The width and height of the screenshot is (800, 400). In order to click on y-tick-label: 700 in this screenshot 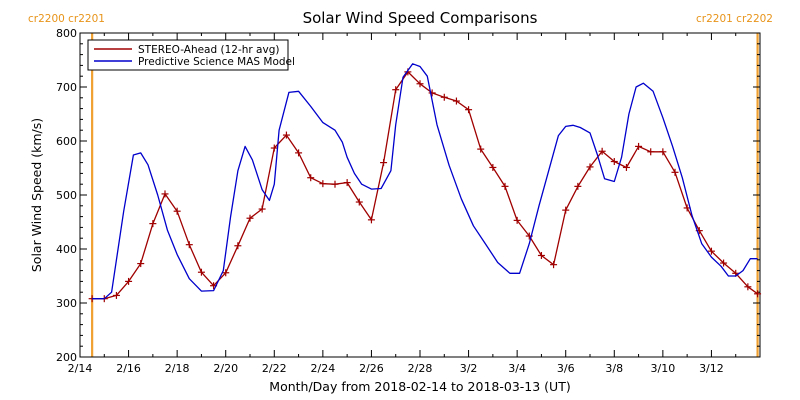, I will do `click(66, 87)`.